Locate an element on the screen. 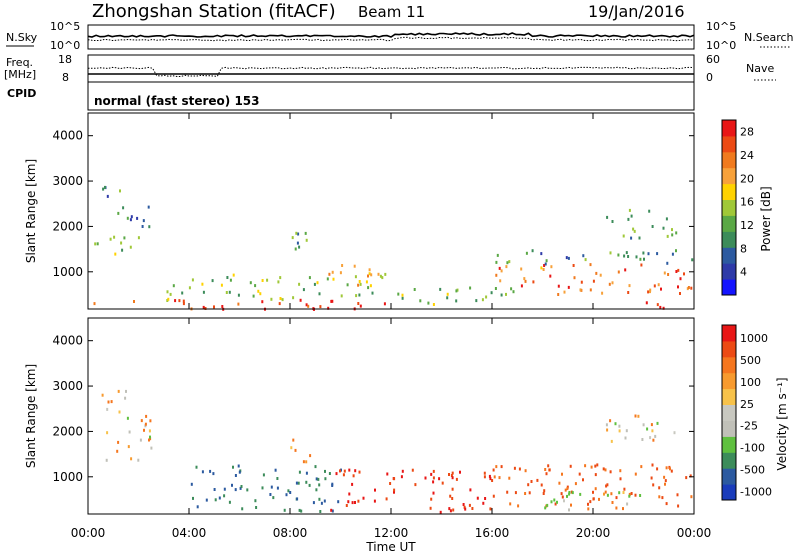 This screenshot has width=800, height=558. x-tick-label: 16:00 is located at coordinates (492, 533).